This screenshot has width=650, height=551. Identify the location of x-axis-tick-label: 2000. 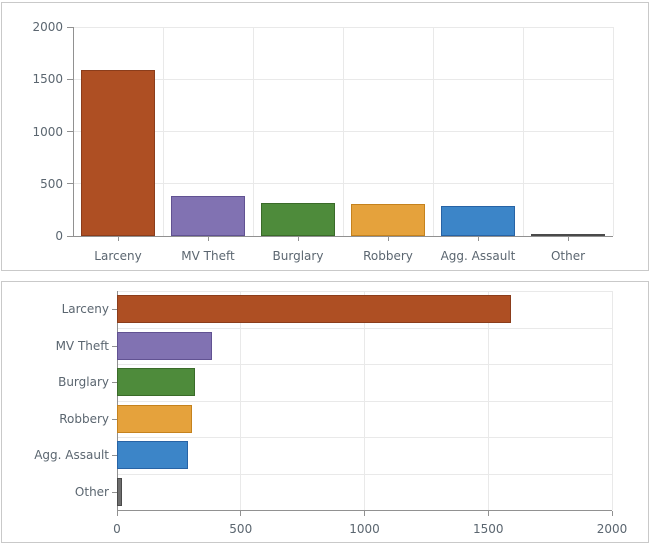
(612, 529).